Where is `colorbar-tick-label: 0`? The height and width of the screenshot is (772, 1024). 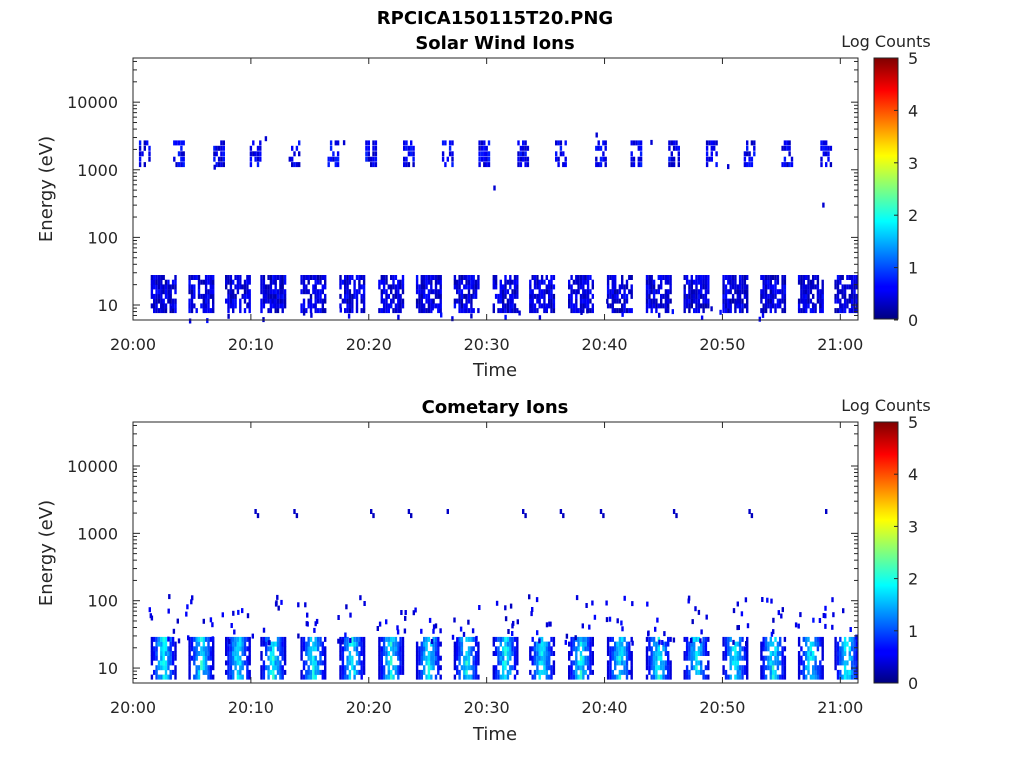 colorbar-tick-label: 0 is located at coordinates (913, 320).